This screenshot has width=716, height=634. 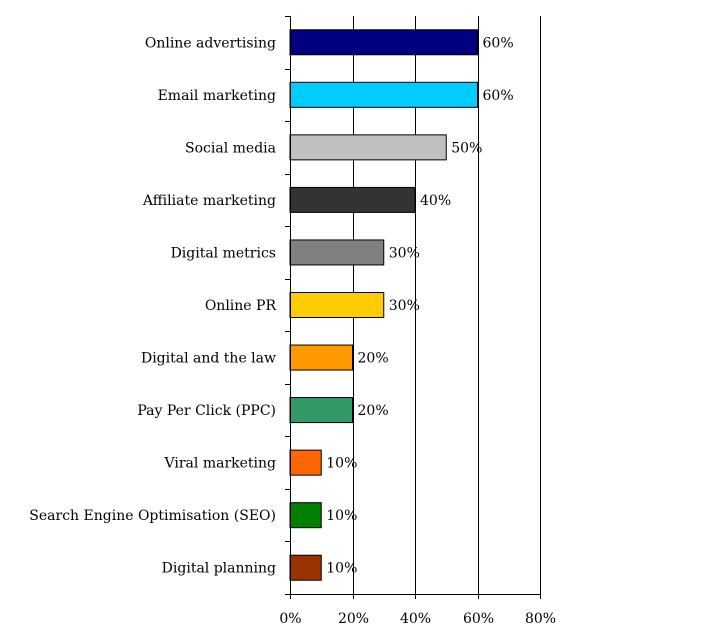 I want to click on category-label: Social media, so click(x=230, y=148).